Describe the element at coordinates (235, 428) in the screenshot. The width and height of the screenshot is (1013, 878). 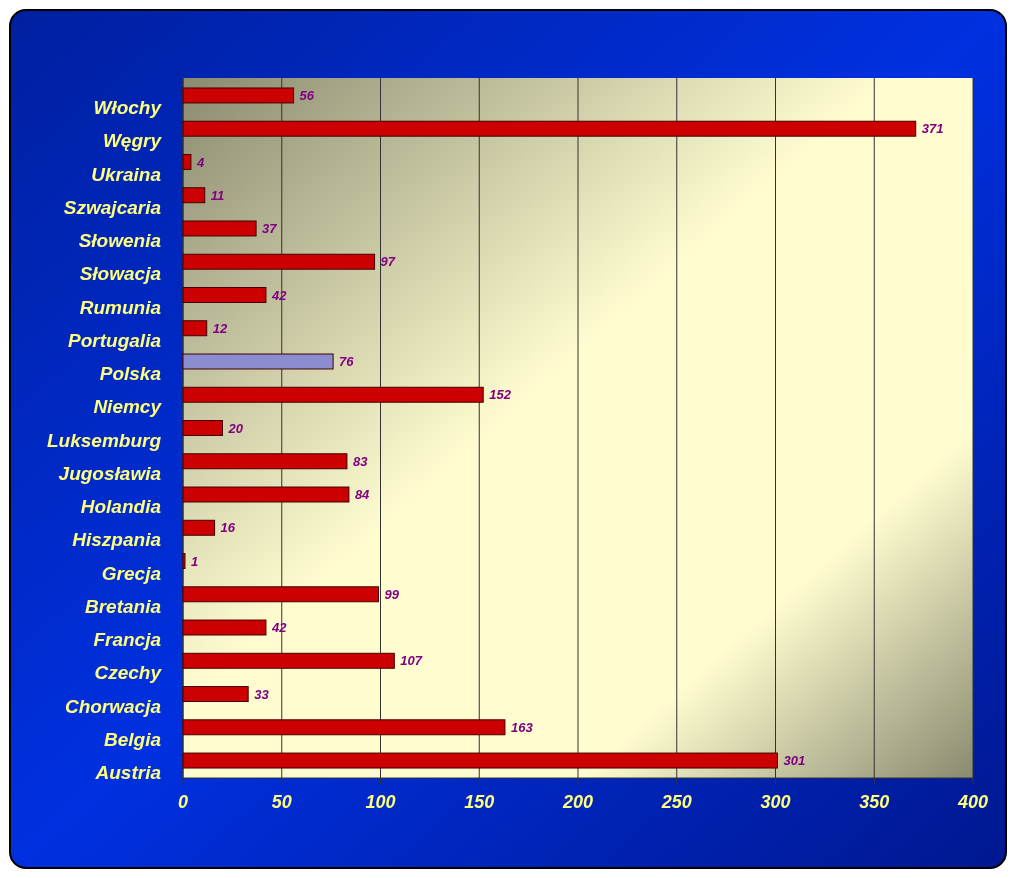
I see `data-label: 20` at that location.